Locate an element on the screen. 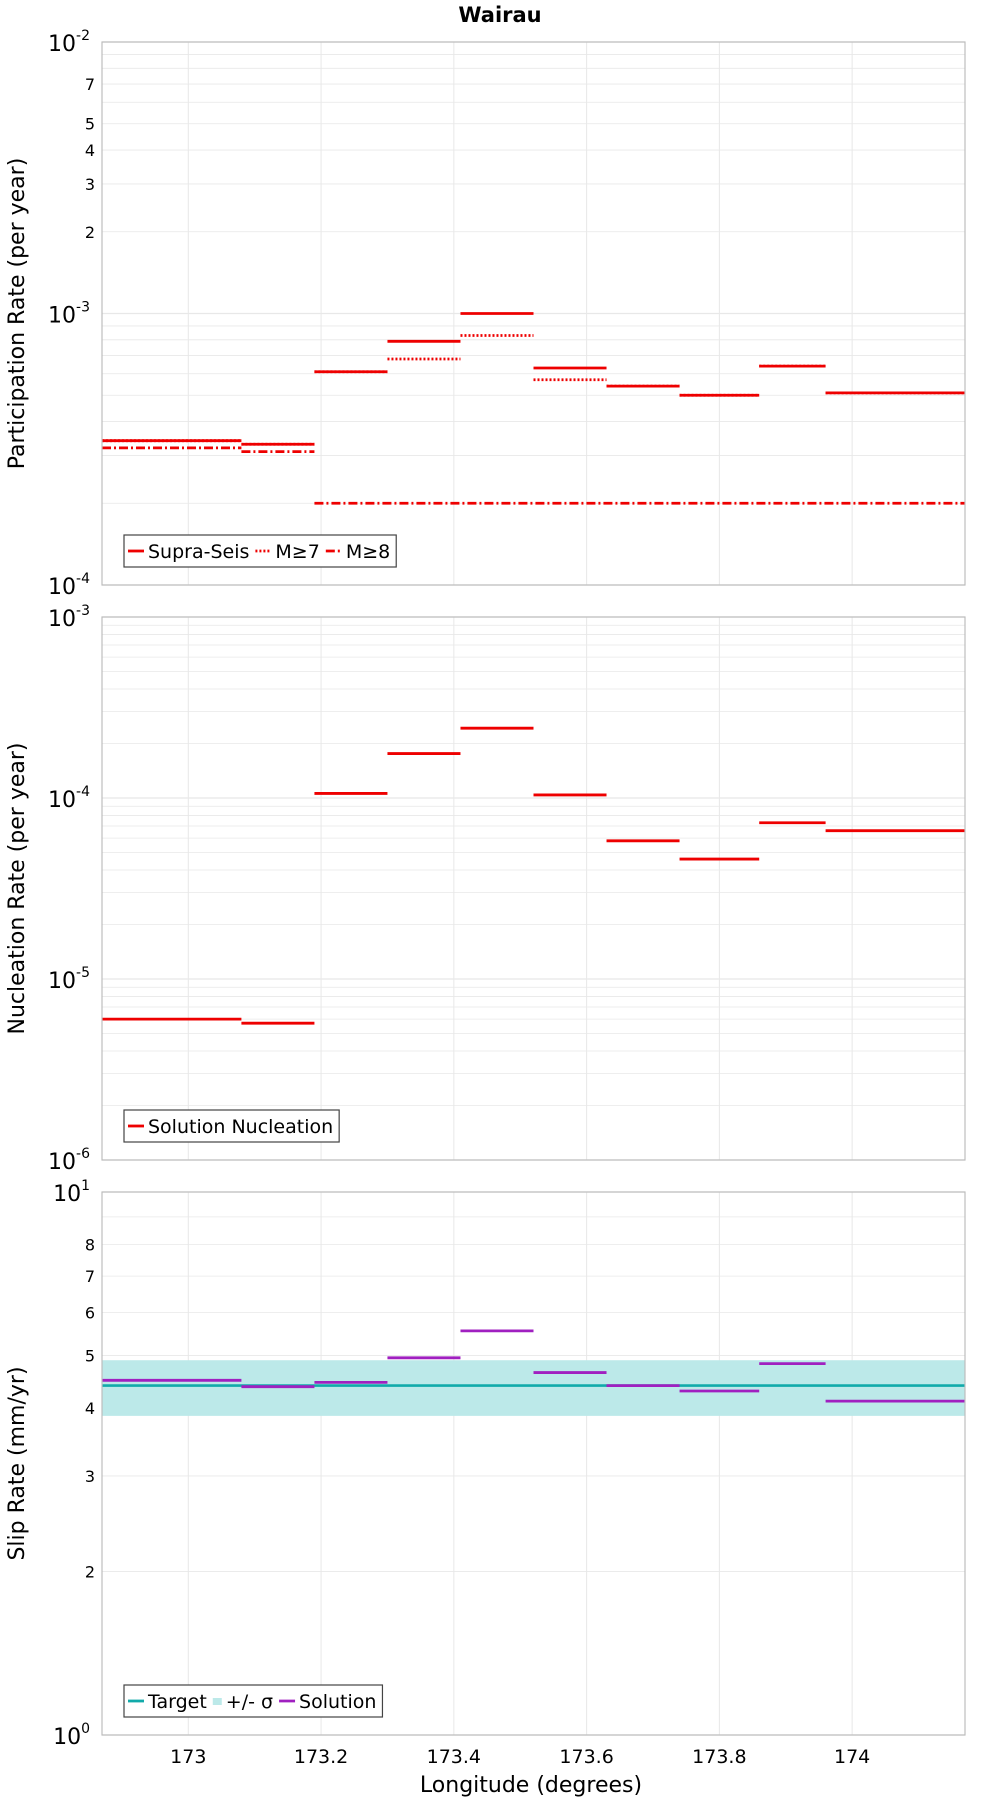 This screenshot has width=1000, height=1800. x-tick-label: 173.2 is located at coordinates (321, 1757).